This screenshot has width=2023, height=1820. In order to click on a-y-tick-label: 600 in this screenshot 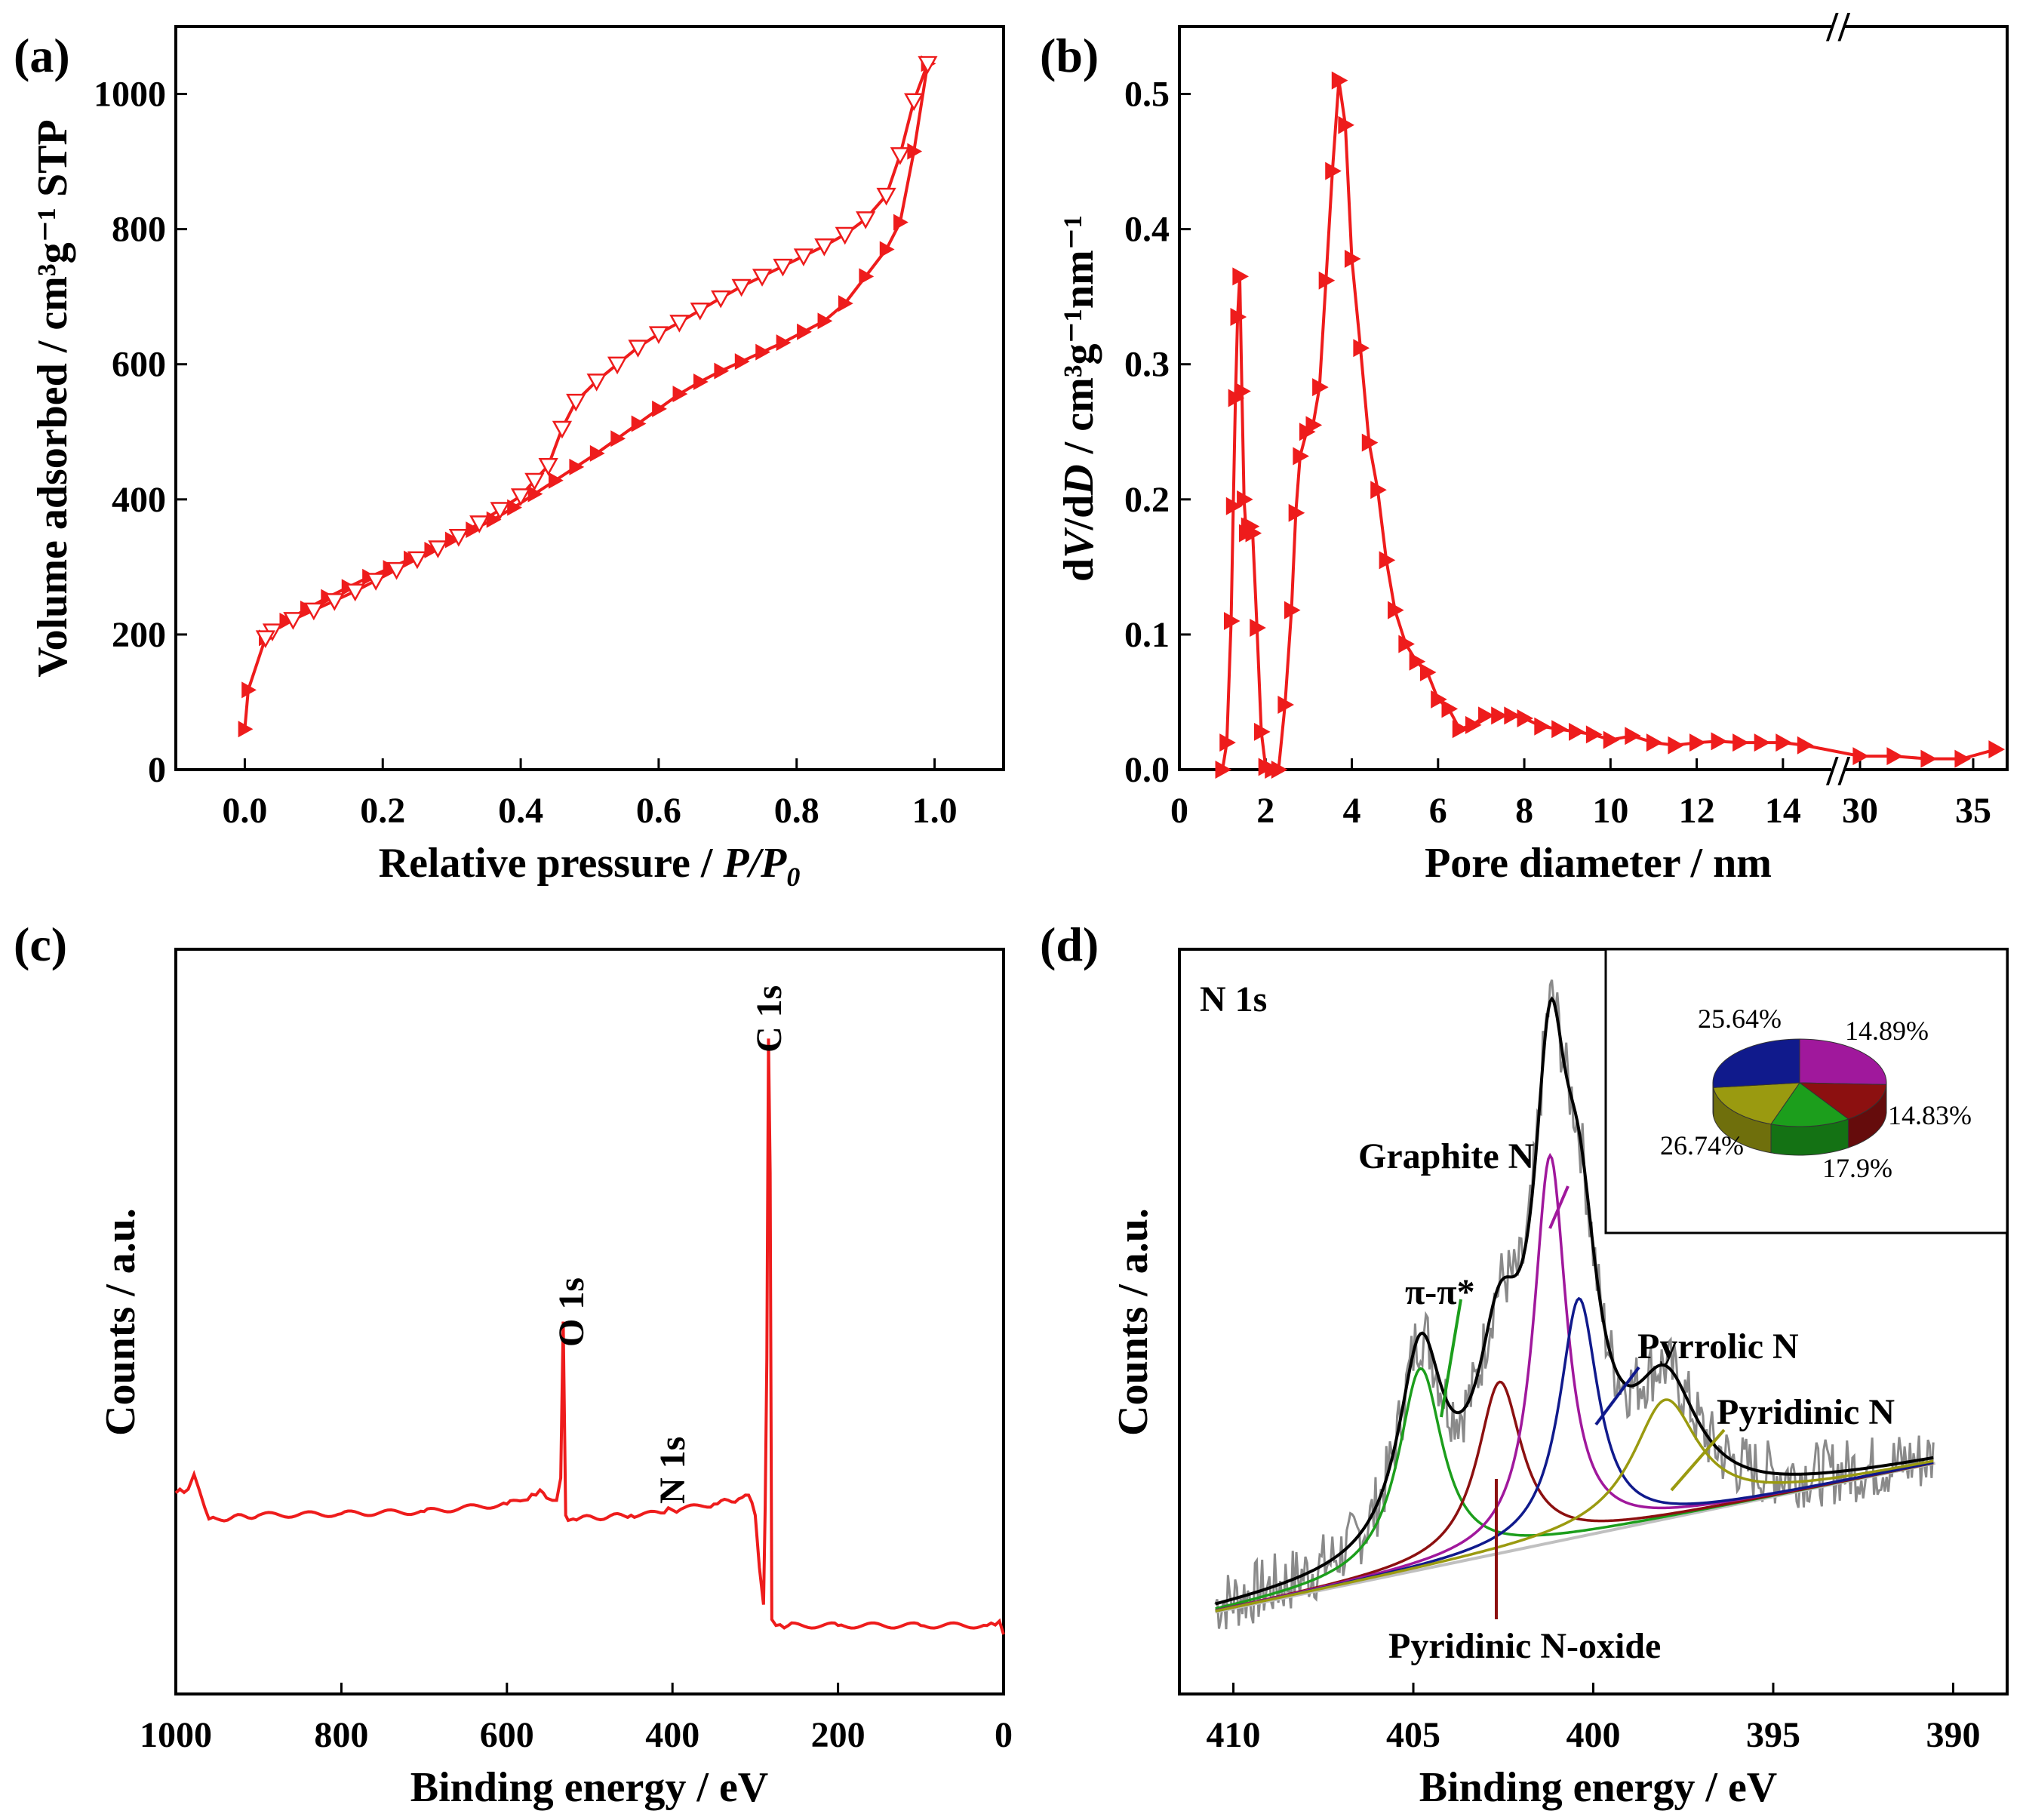, I will do `click(139, 365)`.